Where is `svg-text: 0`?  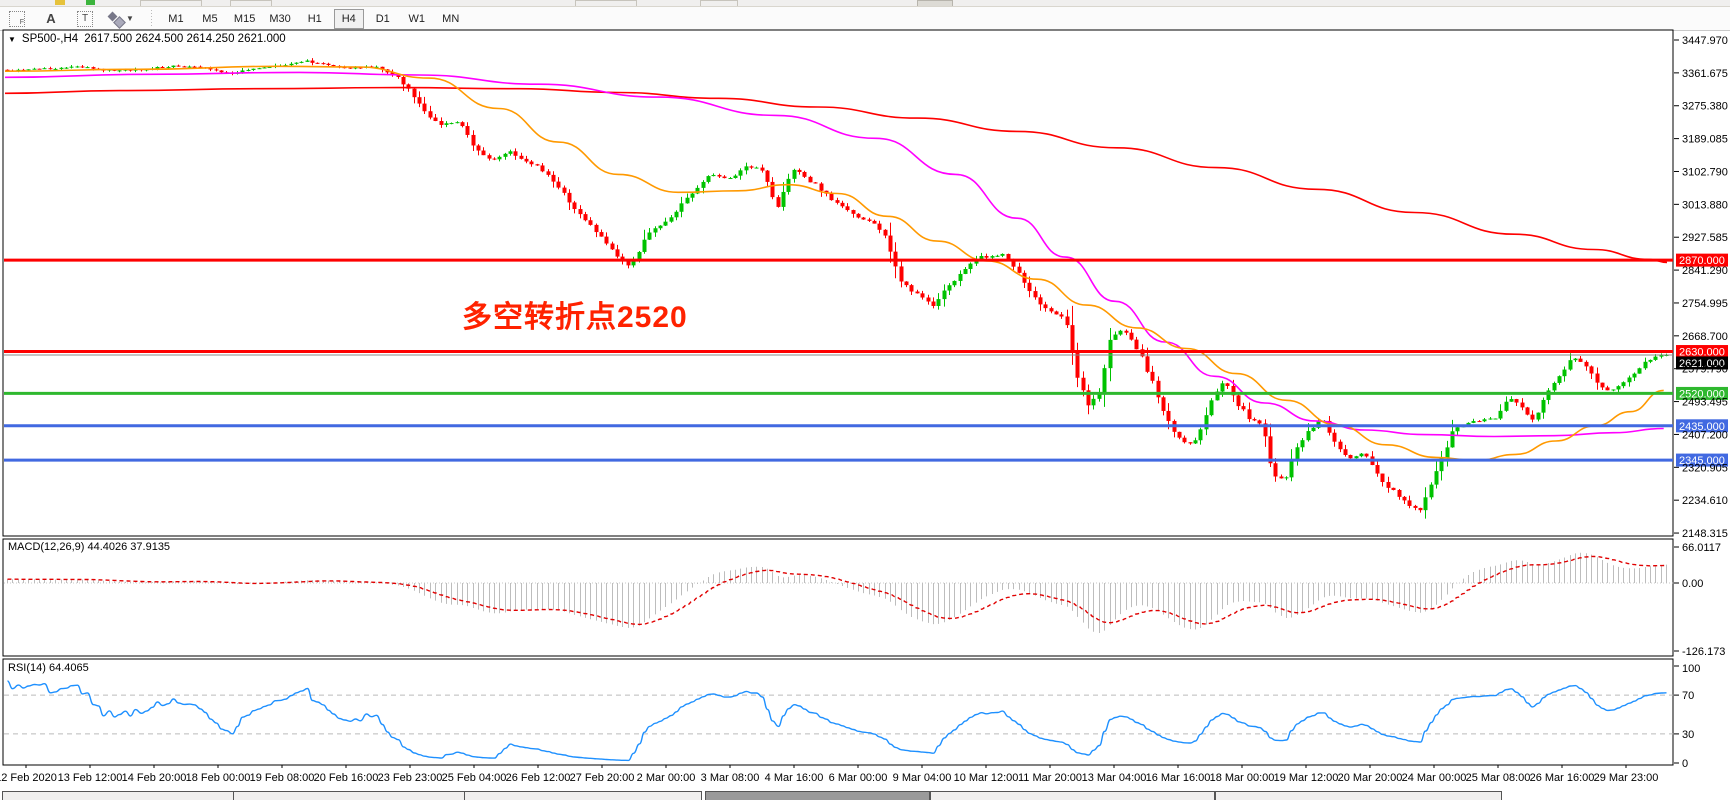
svg-text: 0 is located at coordinates (1685, 764).